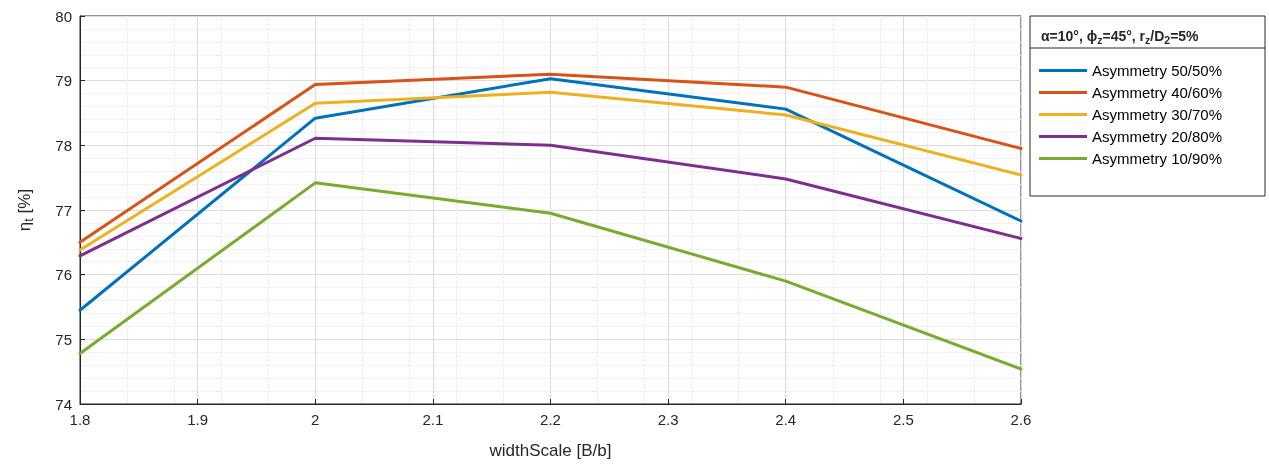  I want to click on x-tick-label: 2.5, so click(903, 419).